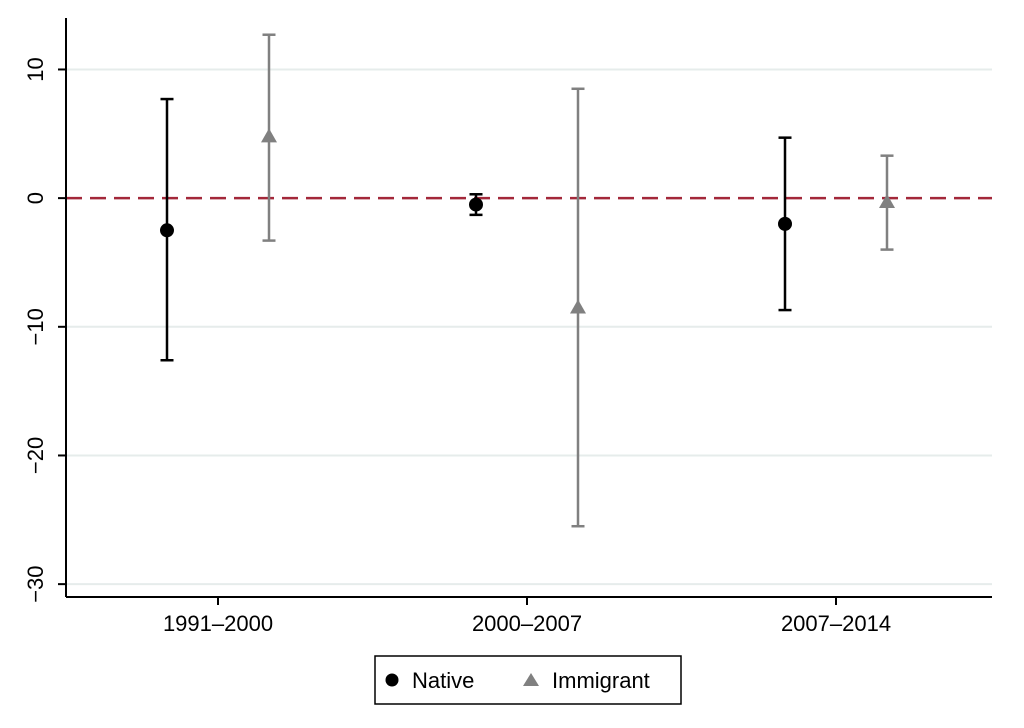  Describe the element at coordinates (35, 326) in the screenshot. I see `y-tick-label: −10` at that location.